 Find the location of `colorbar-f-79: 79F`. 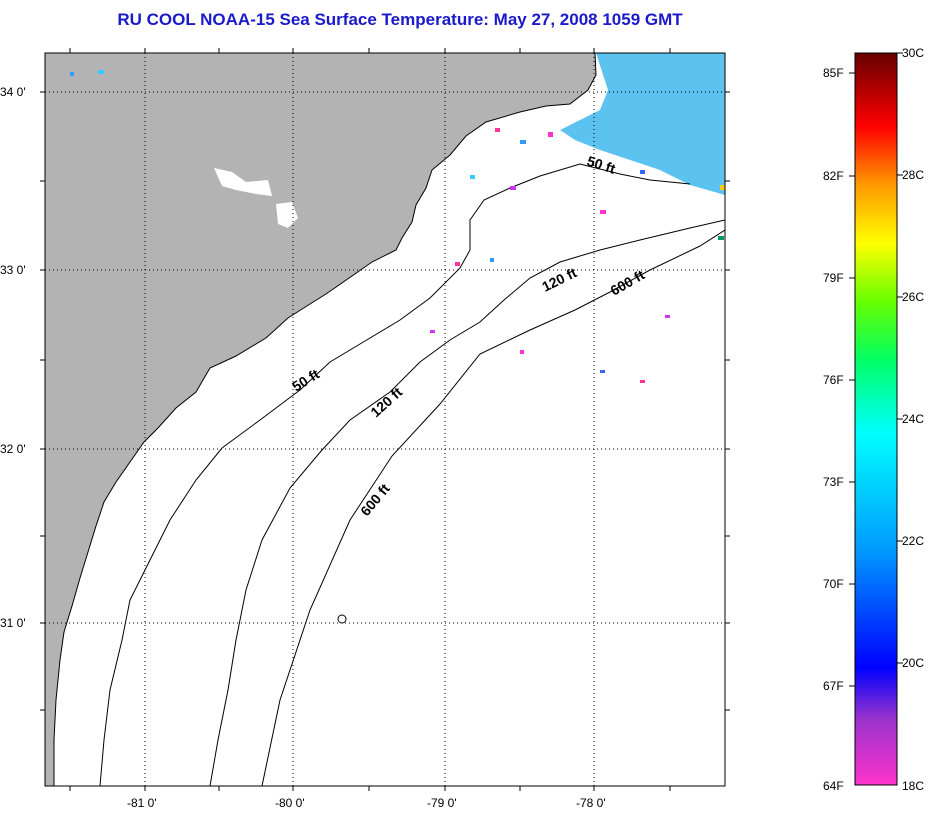

colorbar-f-79: 79F is located at coordinates (833, 278).